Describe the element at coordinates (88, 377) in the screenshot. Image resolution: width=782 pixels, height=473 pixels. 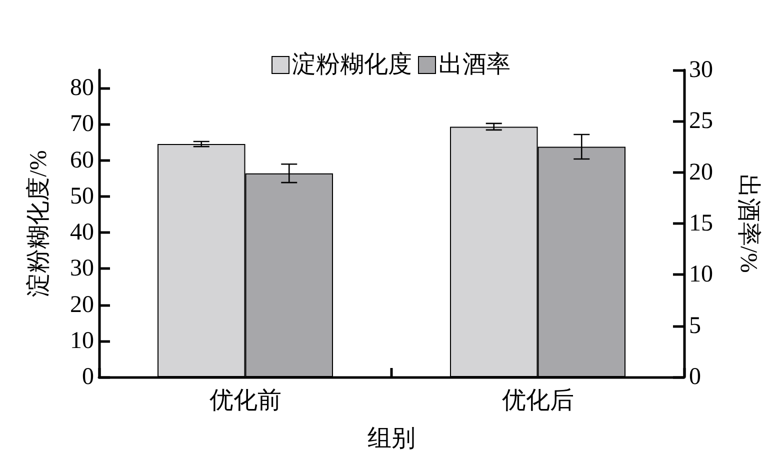
I see `y-tick-label: 0` at that location.